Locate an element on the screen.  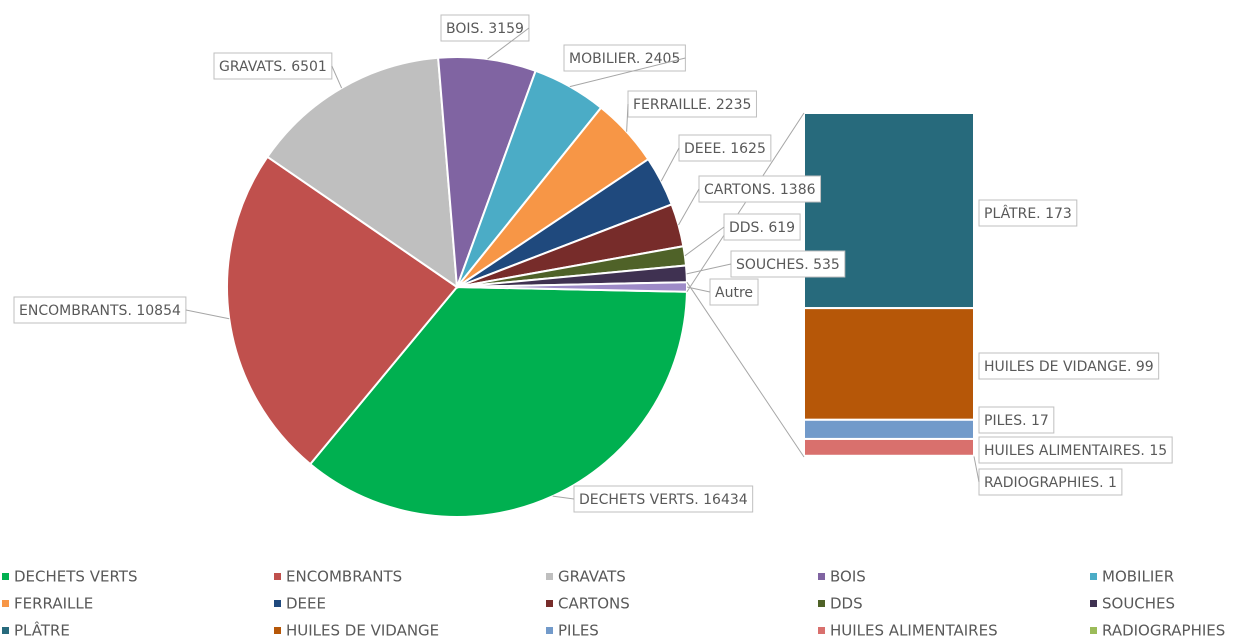
pie-label: DDS. 619 is located at coordinates (762, 227).